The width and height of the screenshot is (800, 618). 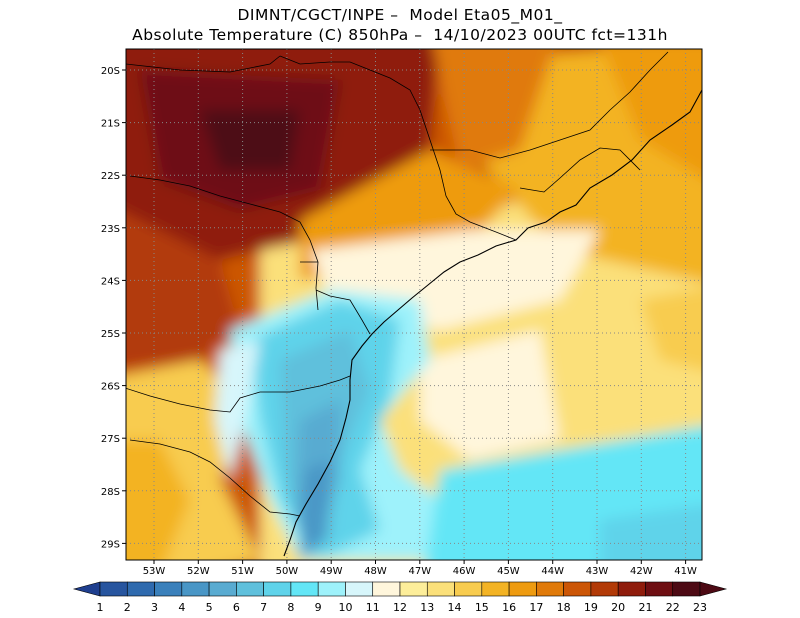 I want to click on latitude-labels: 20S 21S 22S 23S 24S 25S 26S 27S 28S 29S, so click(x=113, y=308).